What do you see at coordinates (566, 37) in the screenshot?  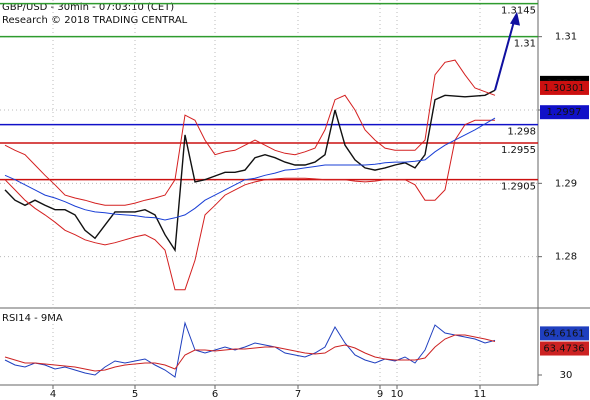 I see `y-tick-label: 1.31` at bounding box center [566, 37].